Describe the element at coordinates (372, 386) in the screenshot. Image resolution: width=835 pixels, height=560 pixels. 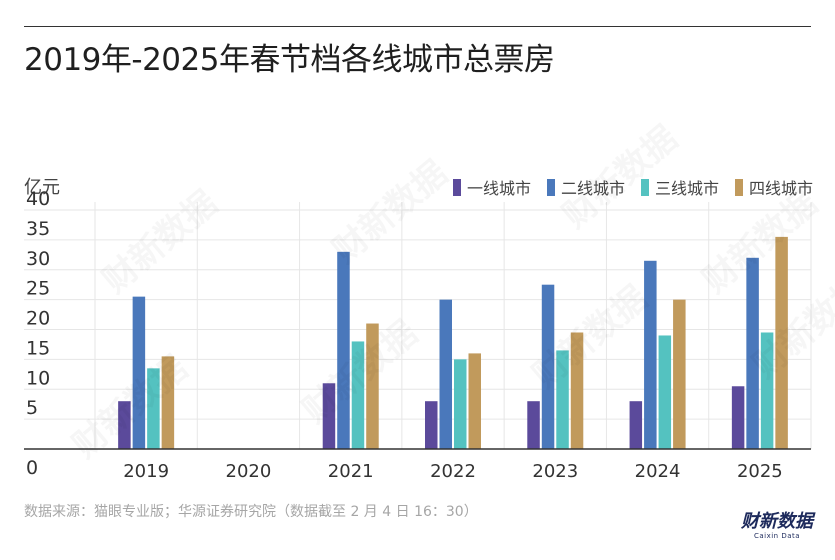
I see `bar-tier4-2021` at that location.